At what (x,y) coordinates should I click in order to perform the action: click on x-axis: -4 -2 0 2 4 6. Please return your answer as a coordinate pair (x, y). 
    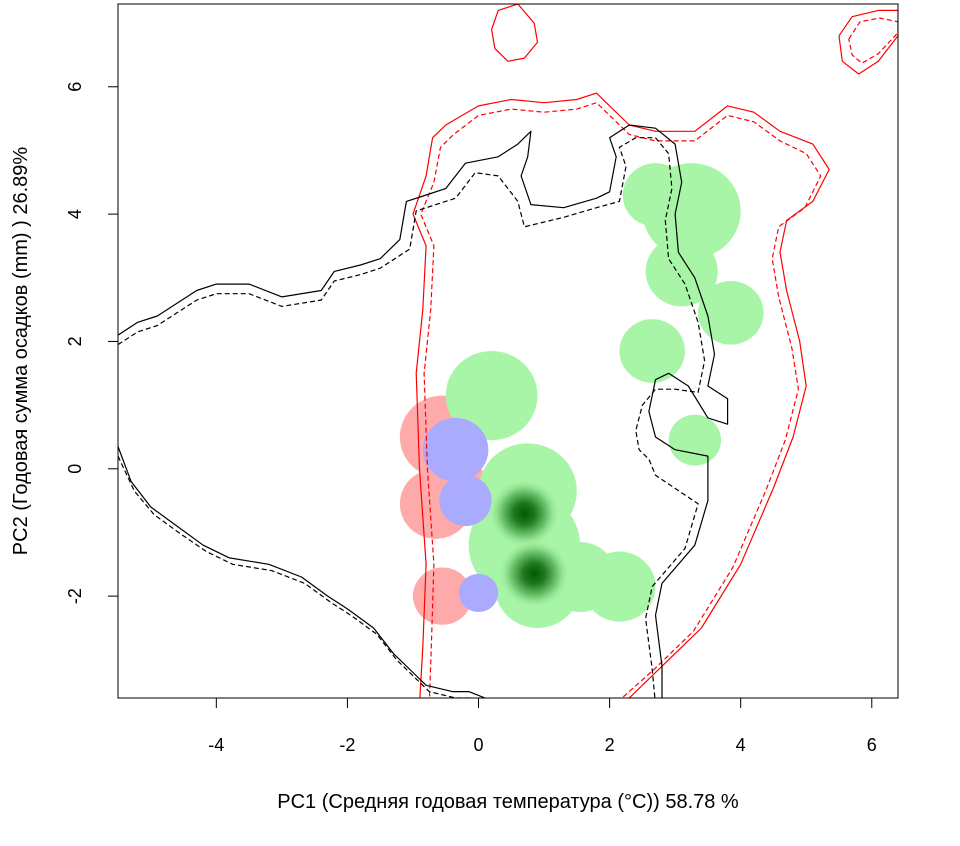
    Looking at the image, I should click on (542, 726).